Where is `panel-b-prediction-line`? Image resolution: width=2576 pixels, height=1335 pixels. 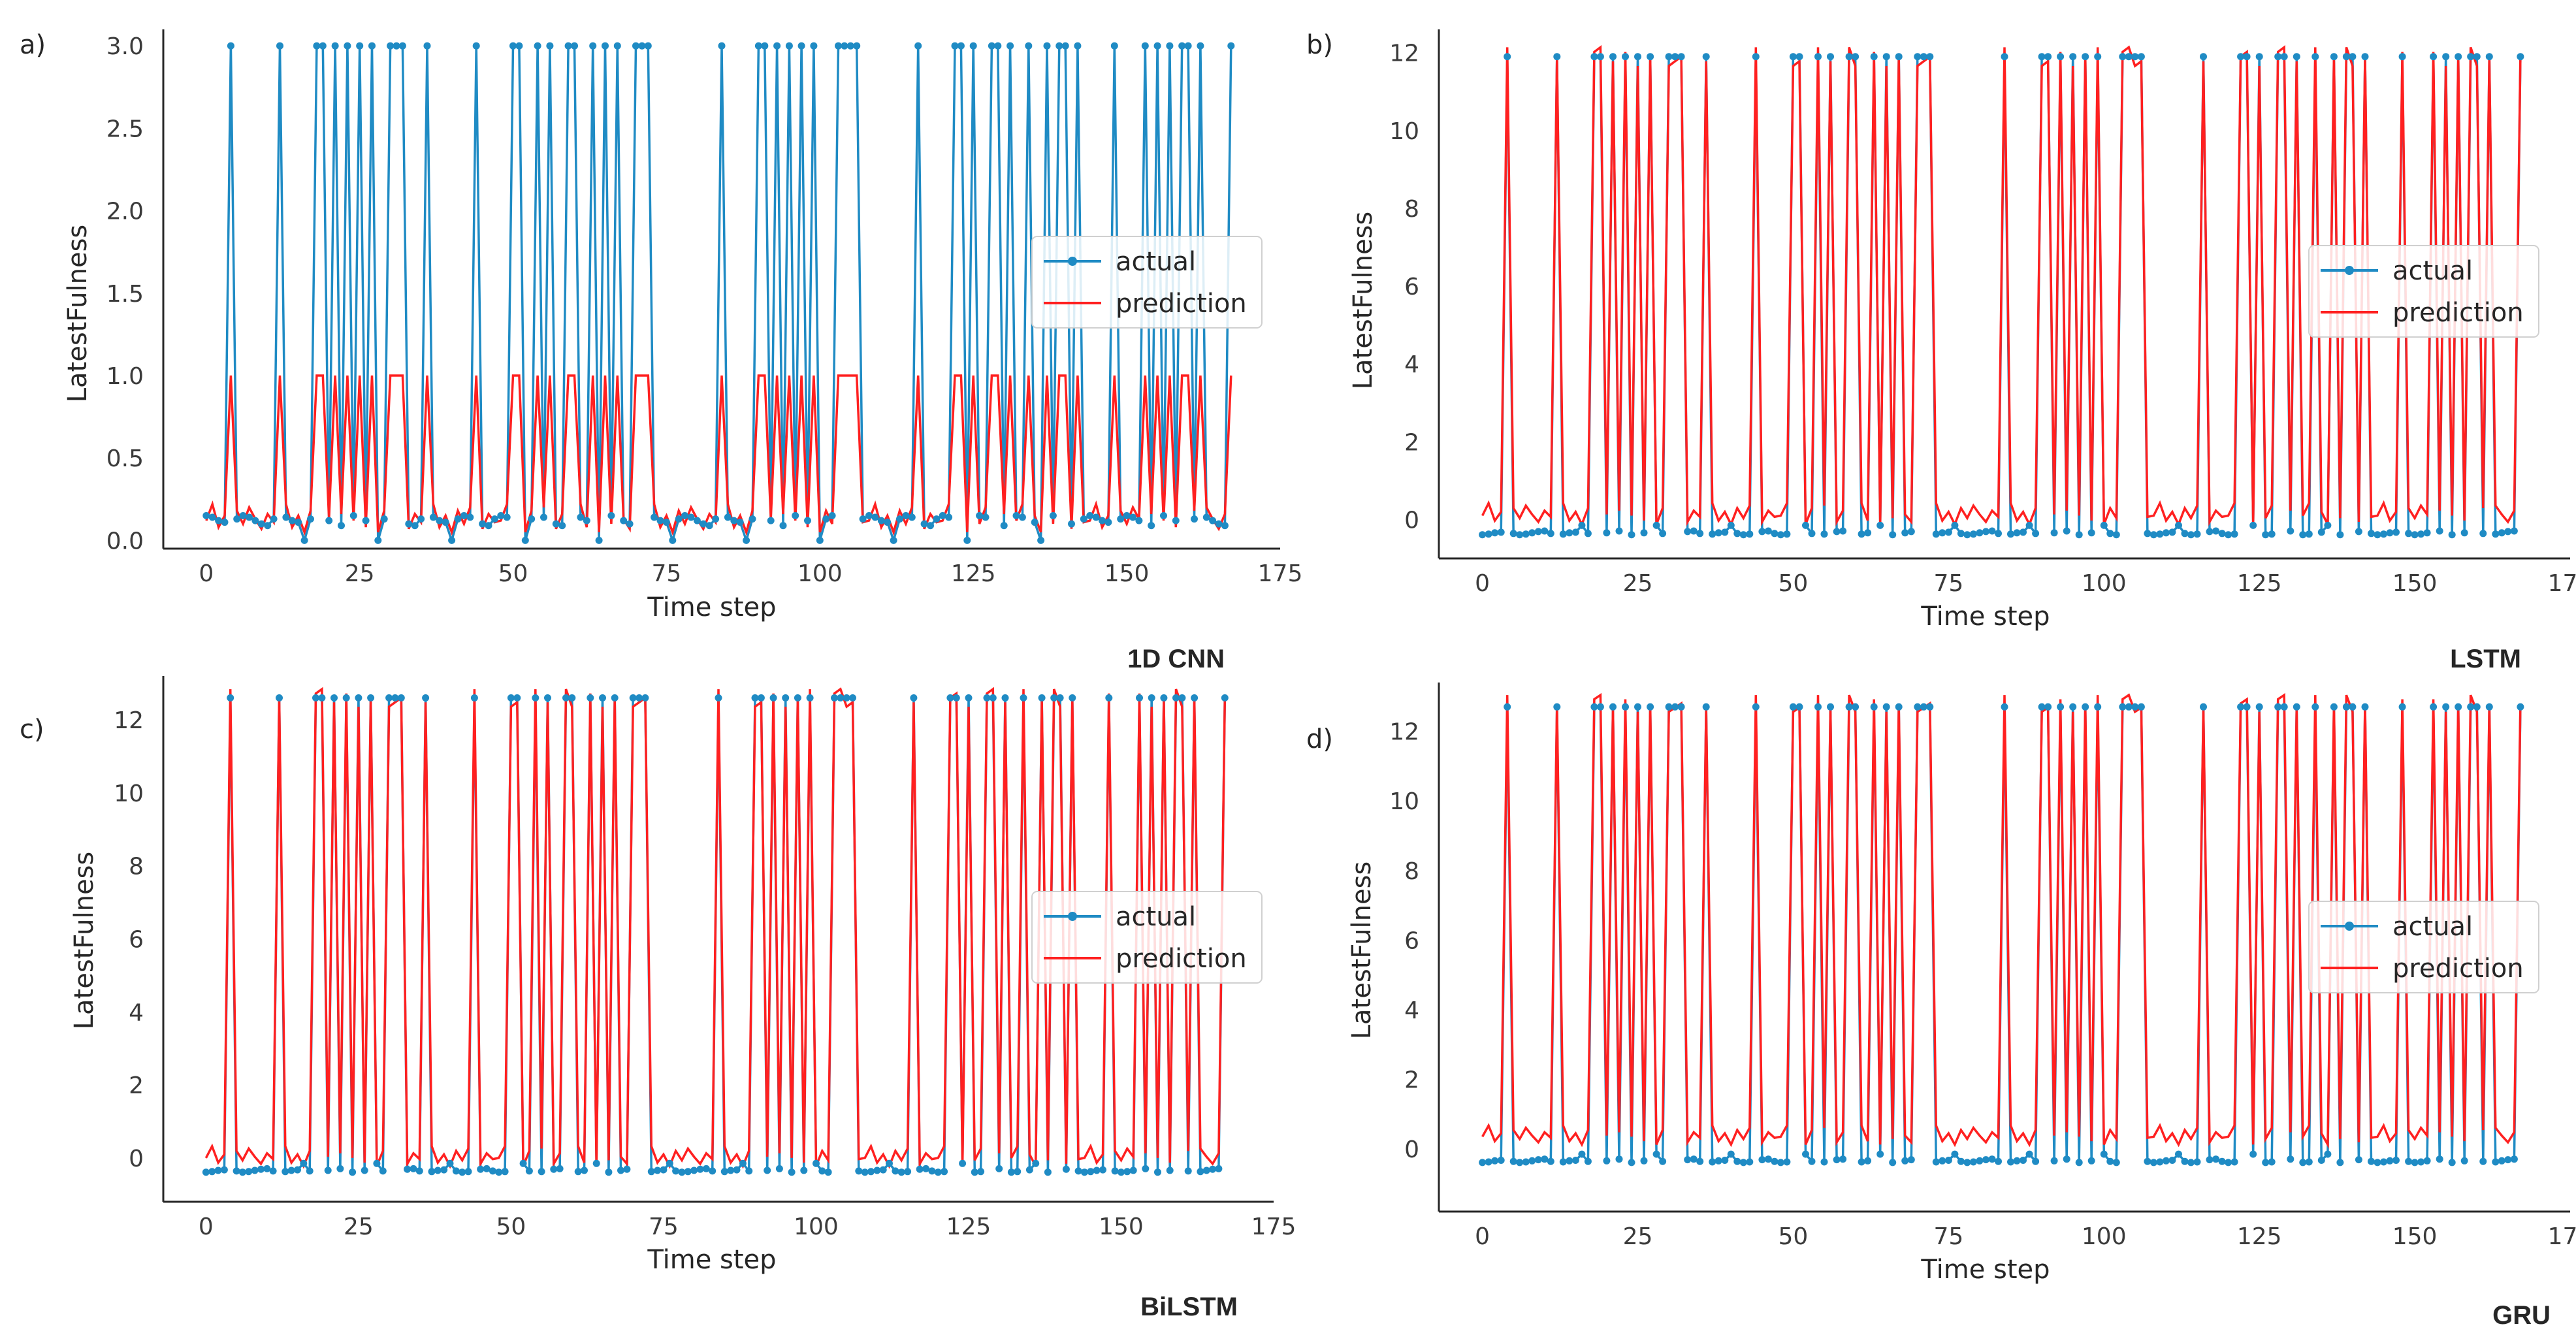 panel-b-prediction-line is located at coordinates (2001, 286).